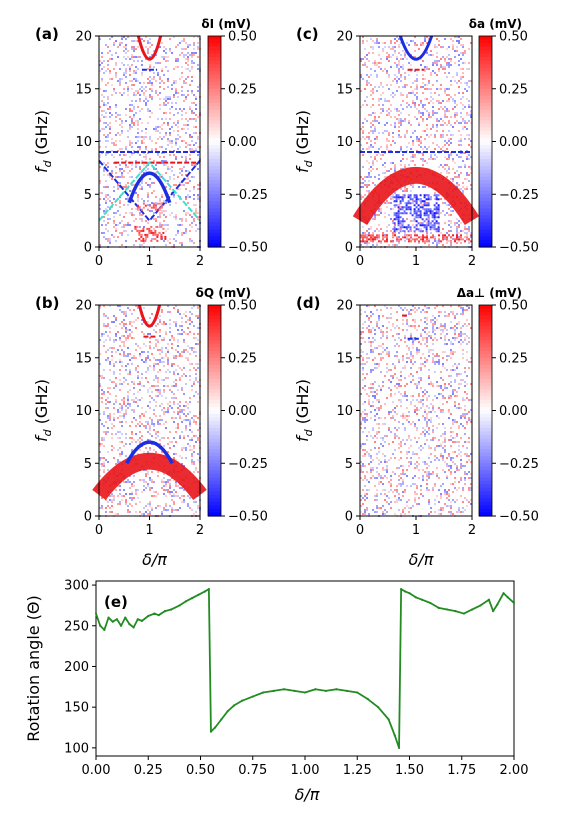  I want to click on y-tick-label: 300, so click(76, 586).